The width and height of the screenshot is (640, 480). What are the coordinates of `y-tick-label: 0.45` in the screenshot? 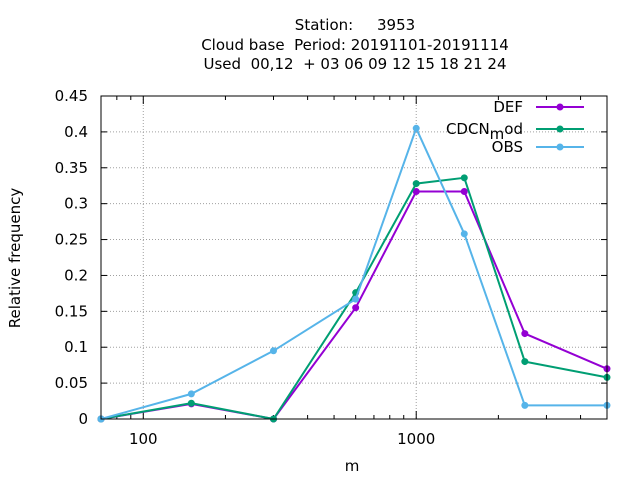 It's located at (71, 96).